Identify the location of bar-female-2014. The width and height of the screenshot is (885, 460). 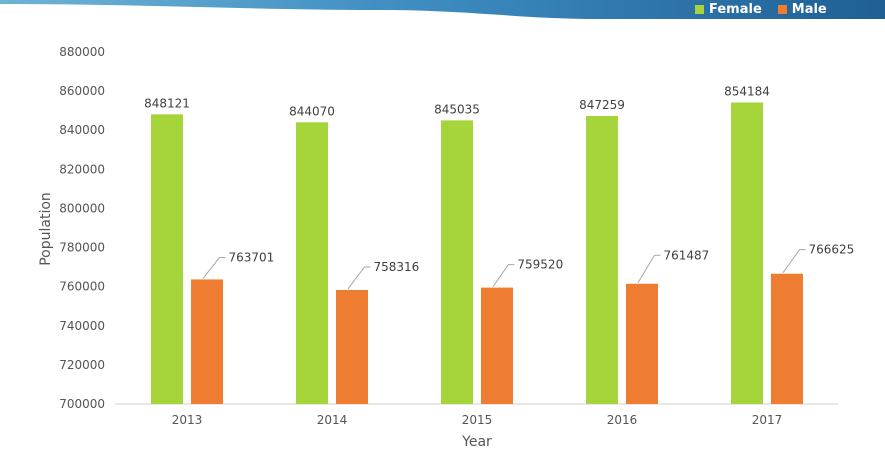
(312, 263).